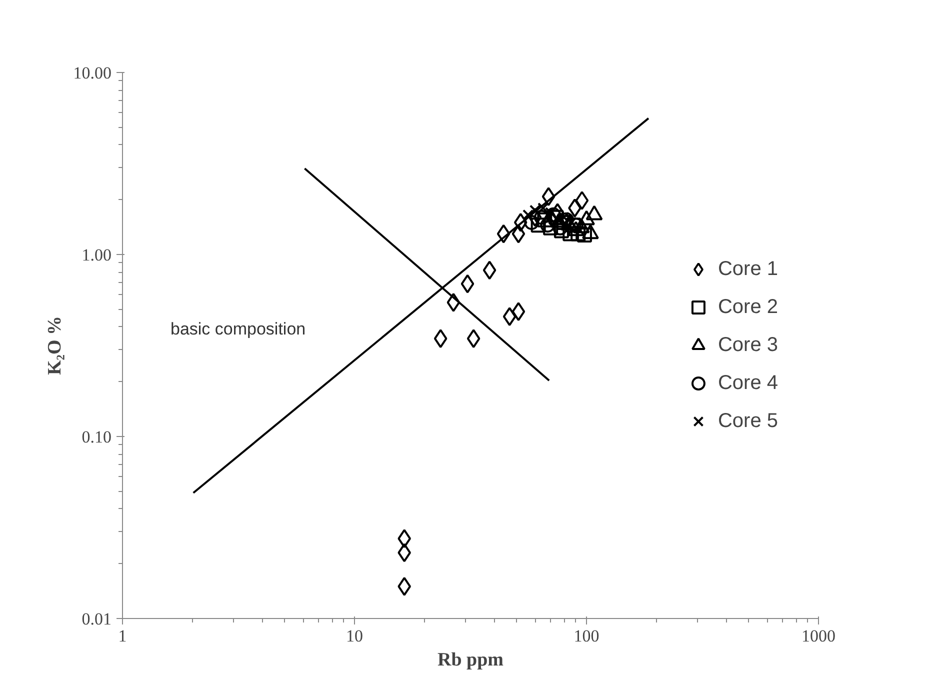  What do you see at coordinates (748, 421) in the screenshot?
I see `legend-label: Core 5` at bounding box center [748, 421].